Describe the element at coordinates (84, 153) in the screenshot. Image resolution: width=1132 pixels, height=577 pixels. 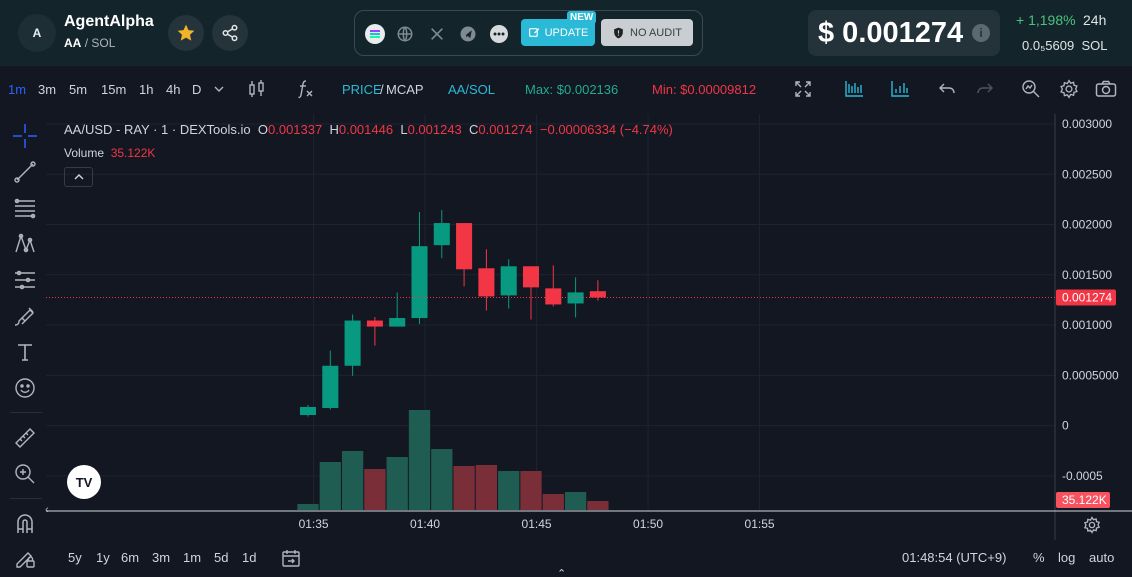
I see `volume-legend-label: Volume` at that location.